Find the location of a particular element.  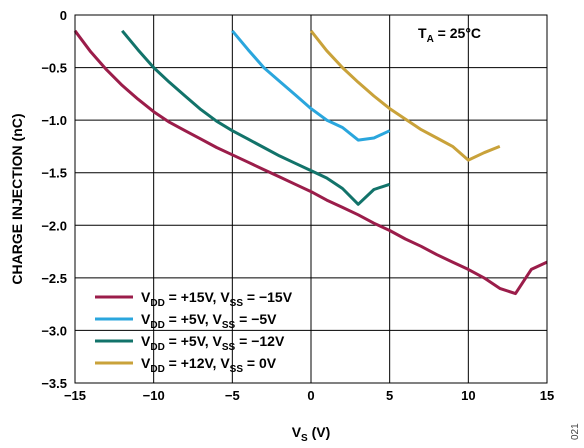

x-tick-label: −10 is located at coordinates (154, 395).